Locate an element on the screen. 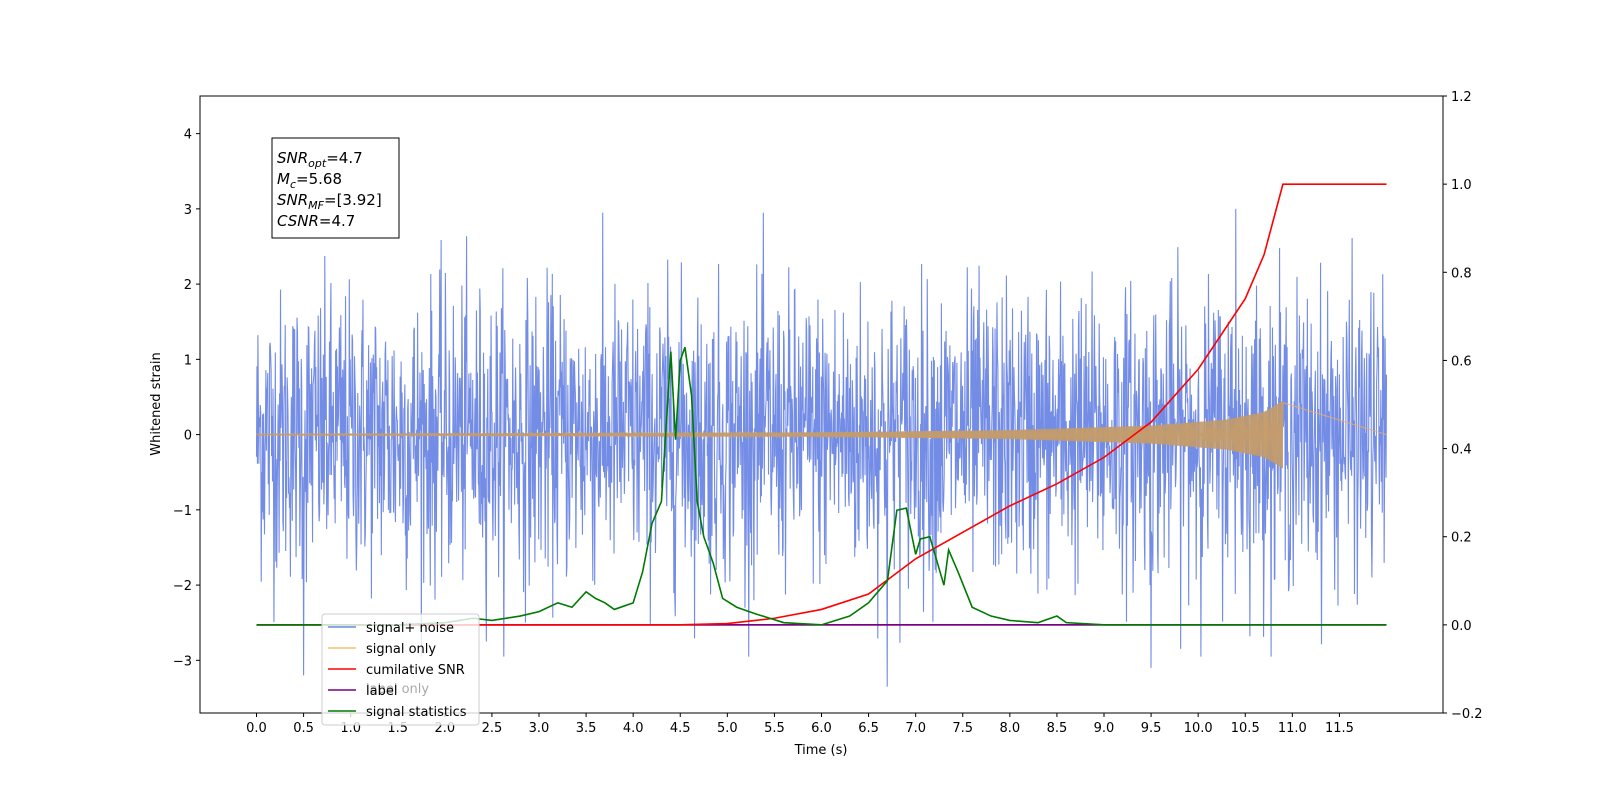 This screenshot has width=1600, height=800. y-tick-label: 0 is located at coordinates (188, 436).